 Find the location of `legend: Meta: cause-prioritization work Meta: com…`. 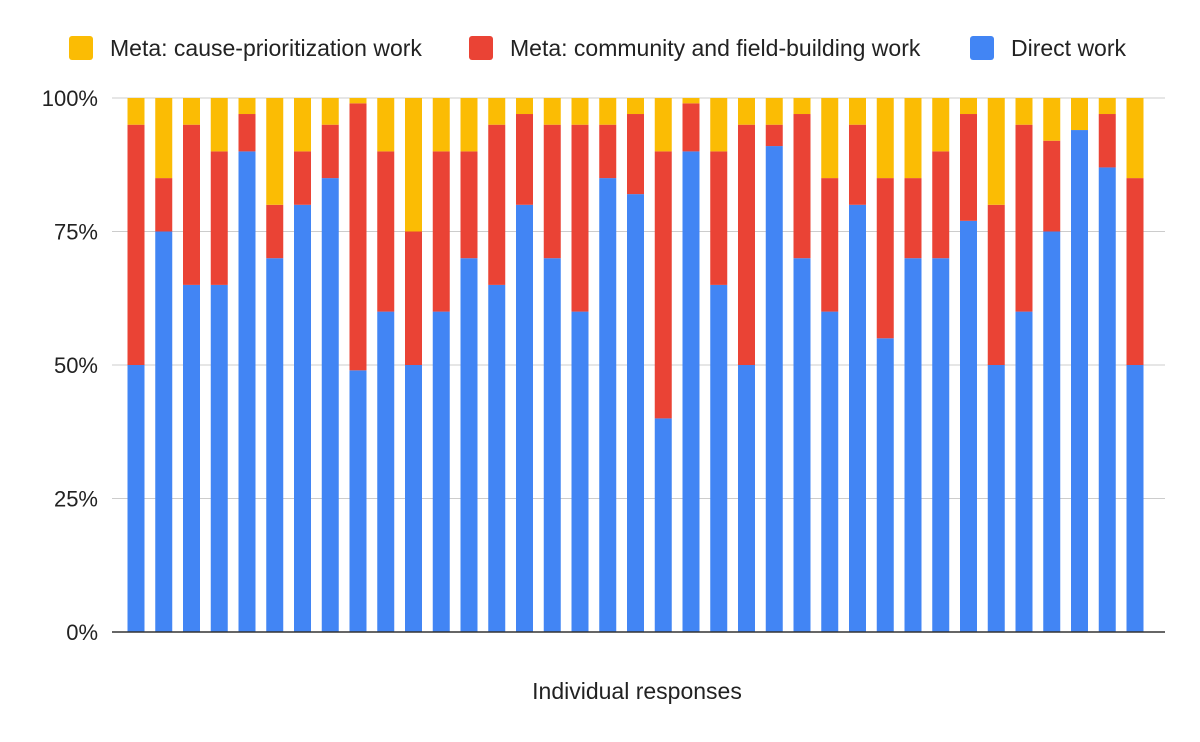

legend: Meta: cause-prioritization work Meta: com… is located at coordinates (598, 48).